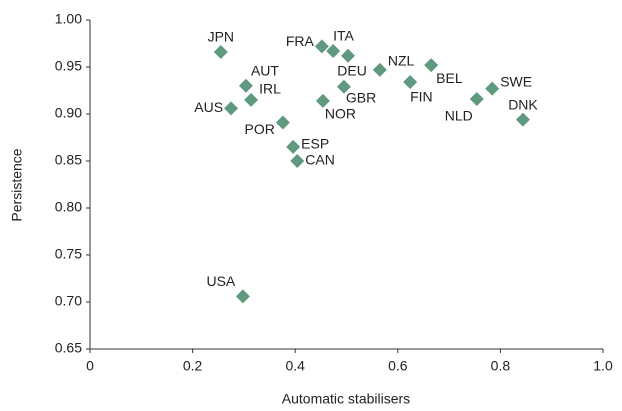  Describe the element at coordinates (193, 366) in the screenshot. I see `x-tick-label: 0.2` at that location.